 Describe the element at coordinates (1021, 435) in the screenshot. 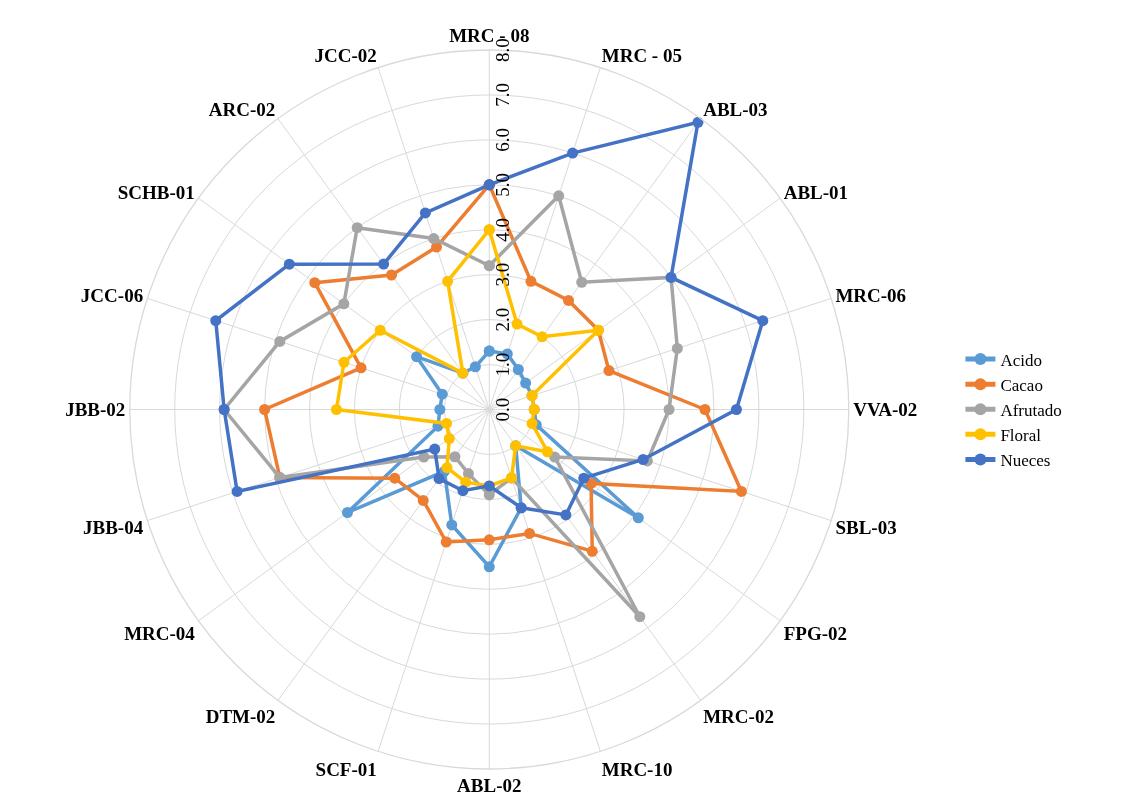

I see `legend-label: Floral` at that location.